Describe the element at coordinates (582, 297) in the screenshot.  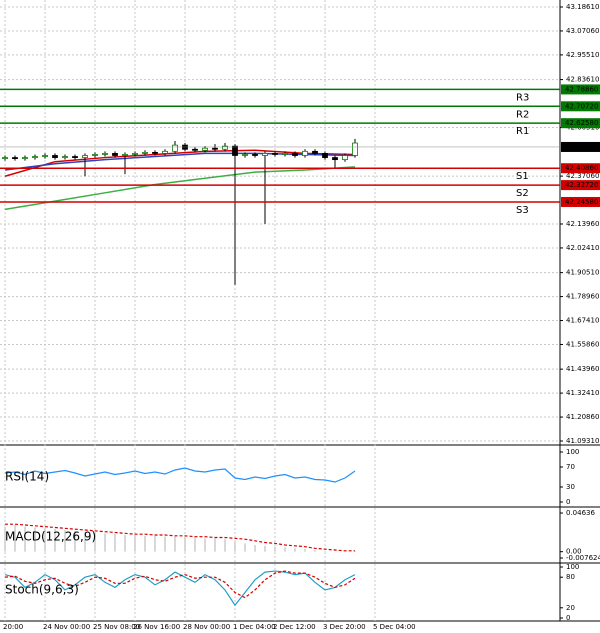
I see `y-tick-label: 41.78960` at that location.